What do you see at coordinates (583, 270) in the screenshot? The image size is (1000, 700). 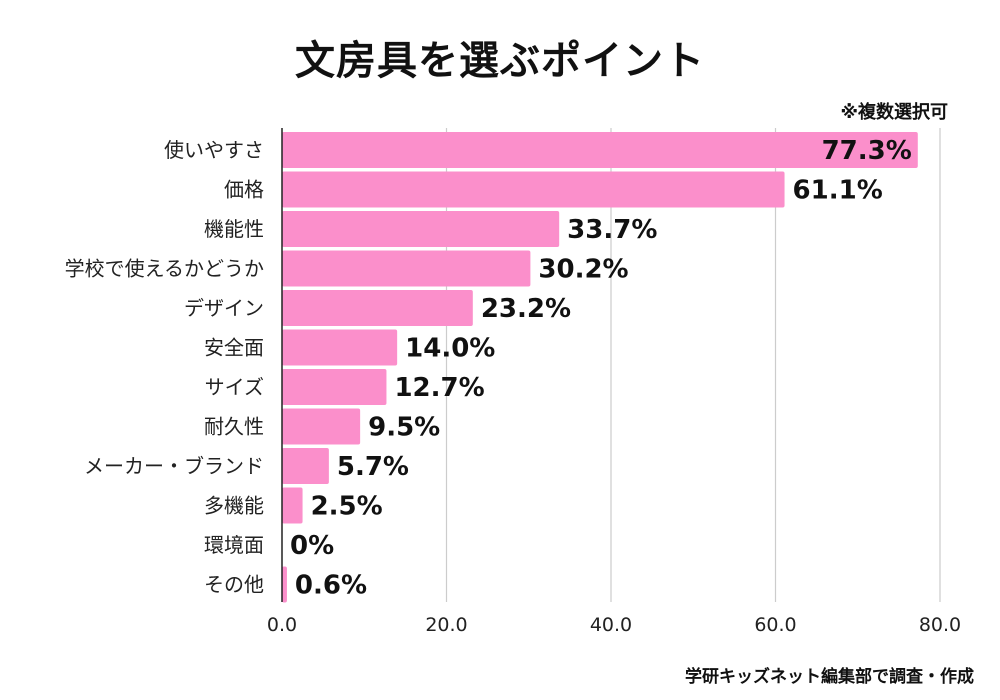 I see `value-label: 30.2%` at bounding box center [583, 270].